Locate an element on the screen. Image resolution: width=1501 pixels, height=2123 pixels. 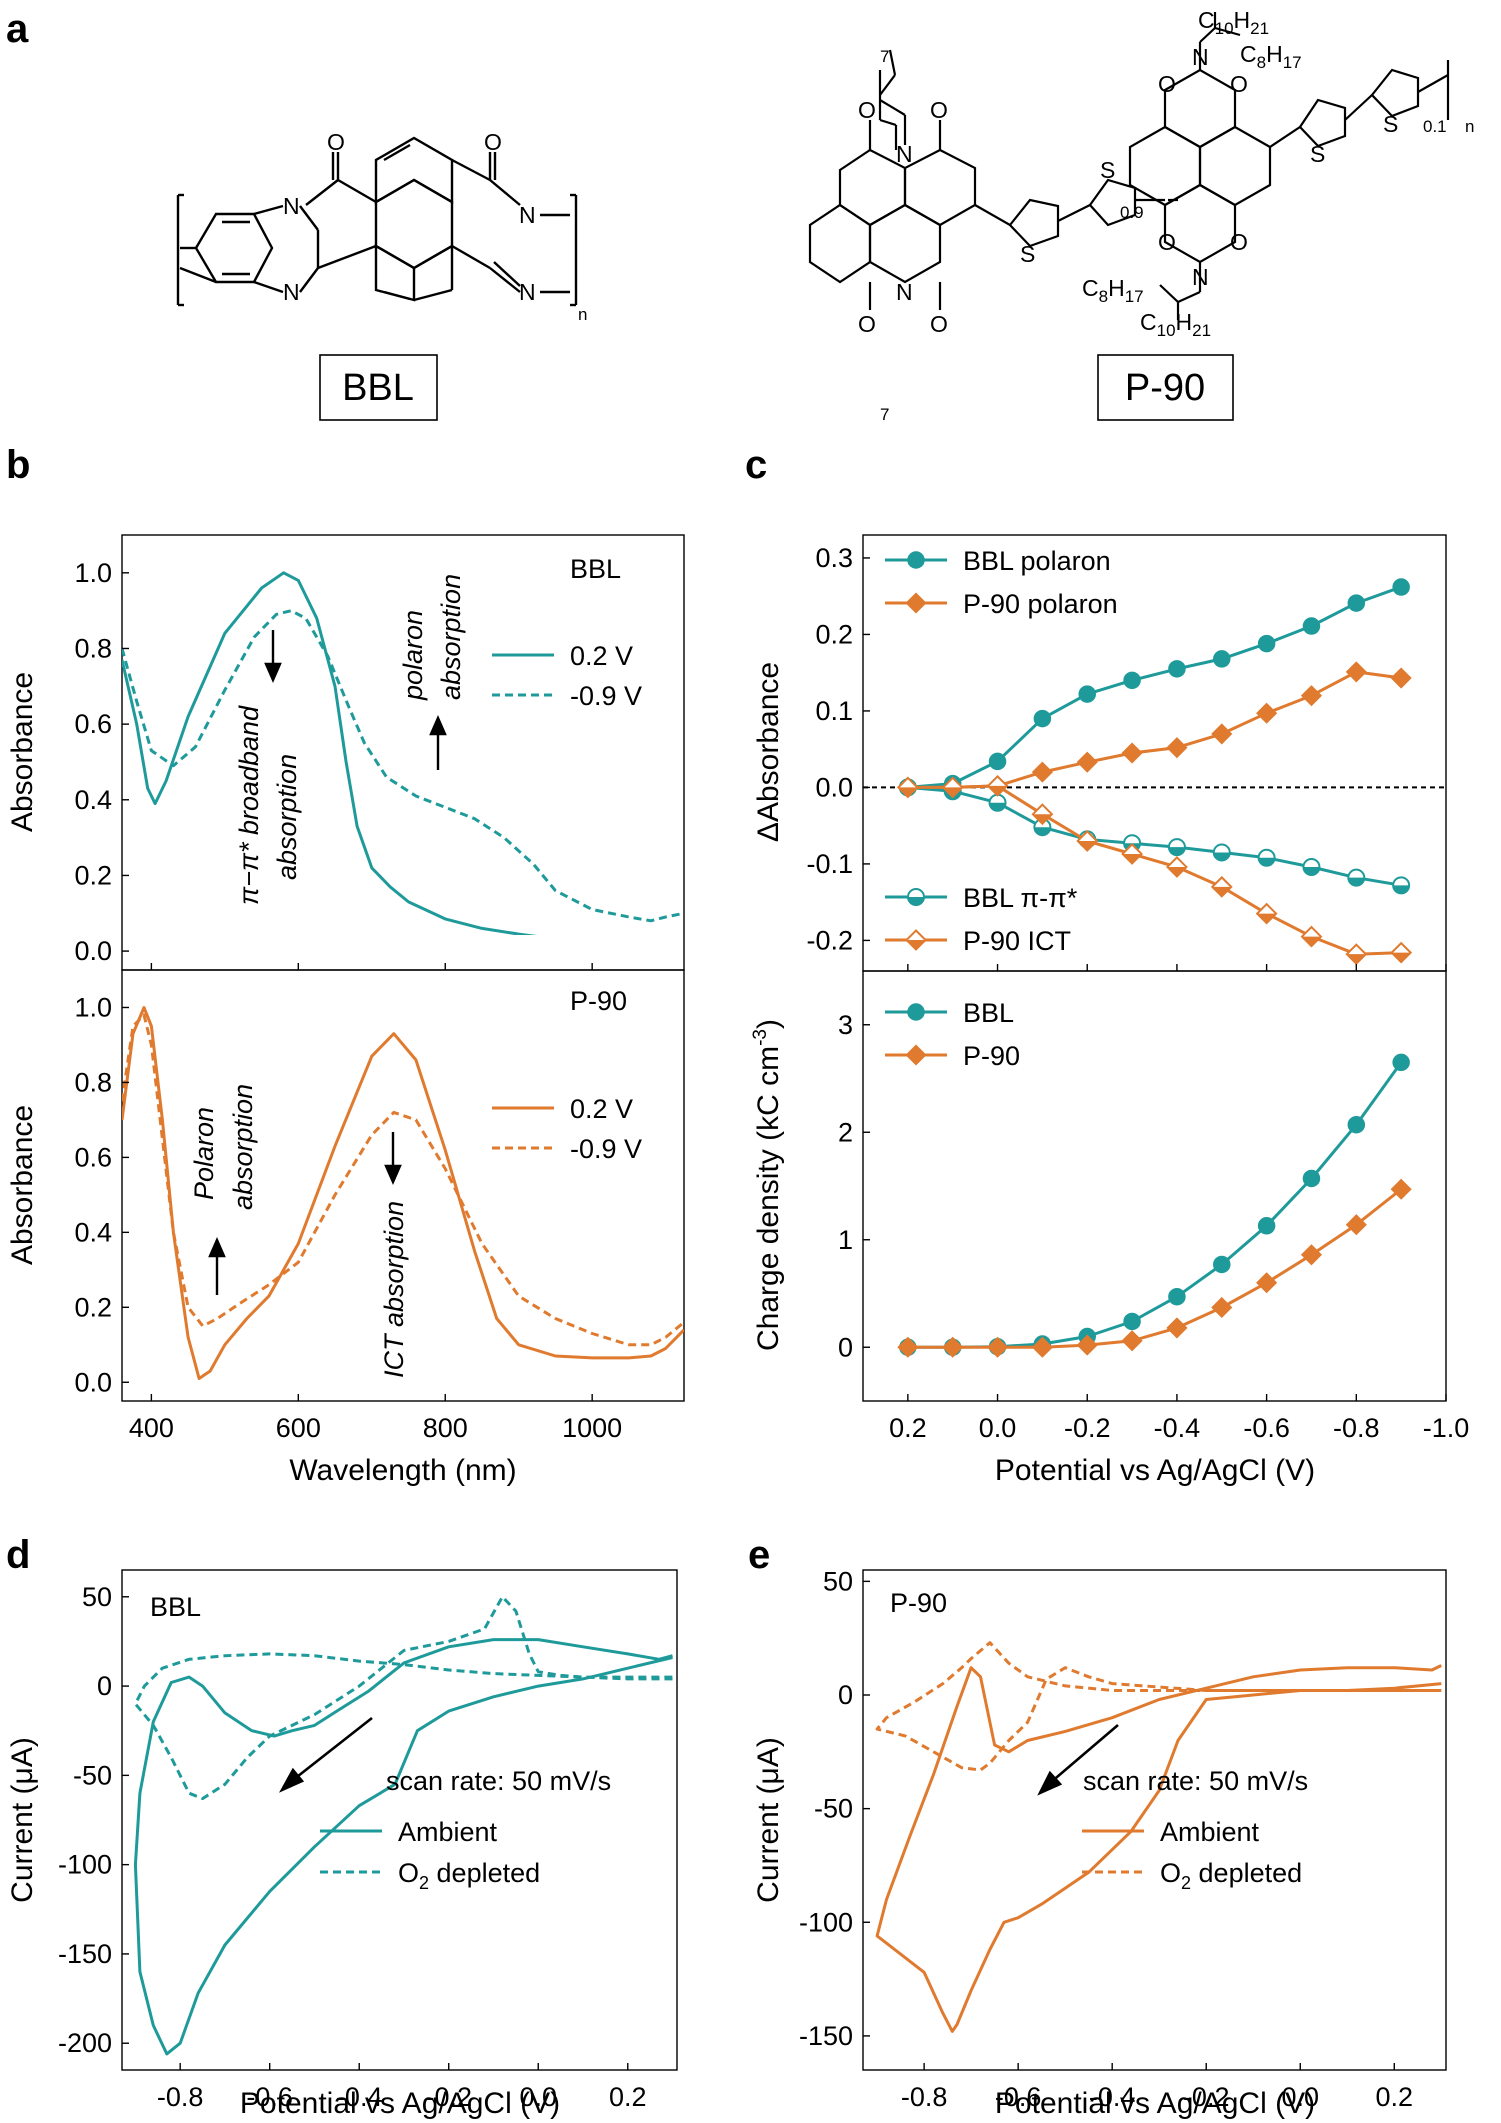
repeat-subscript: 0.9 is located at coordinates (1132, 212).